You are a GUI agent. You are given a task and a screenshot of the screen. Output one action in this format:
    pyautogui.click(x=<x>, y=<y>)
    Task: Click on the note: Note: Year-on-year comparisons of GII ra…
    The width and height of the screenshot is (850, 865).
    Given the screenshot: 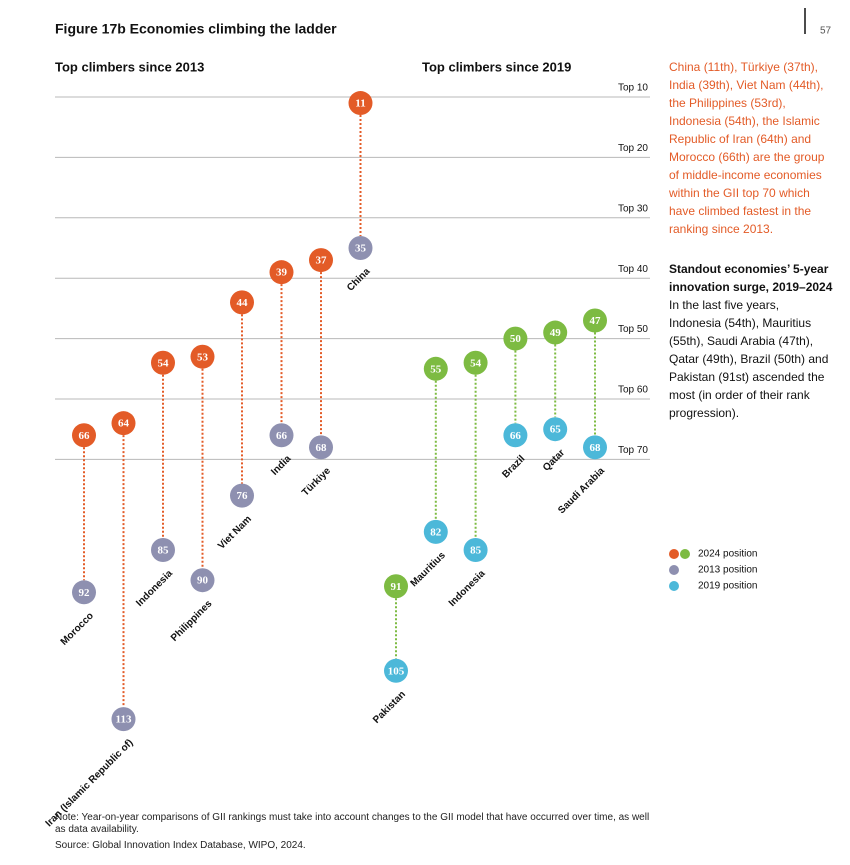 What is the action you would take?
    pyautogui.click(x=352, y=823)
    